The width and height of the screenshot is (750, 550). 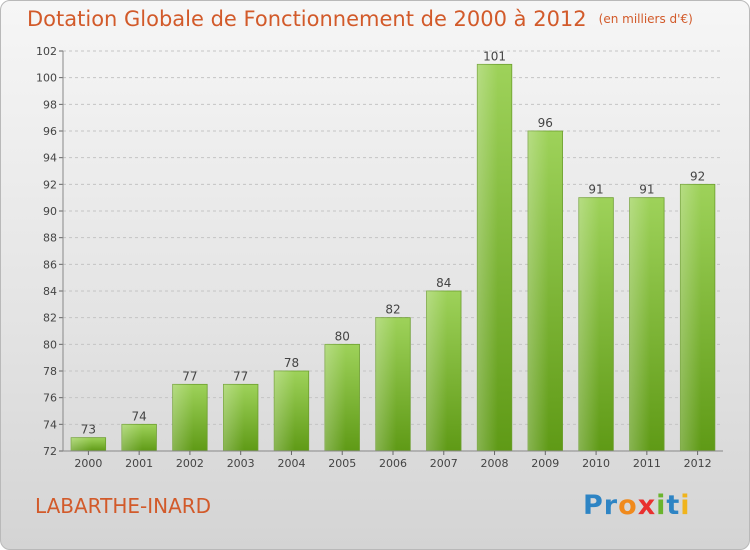 I want to click on bar-value-label: 82, so click(x=392, y=310).